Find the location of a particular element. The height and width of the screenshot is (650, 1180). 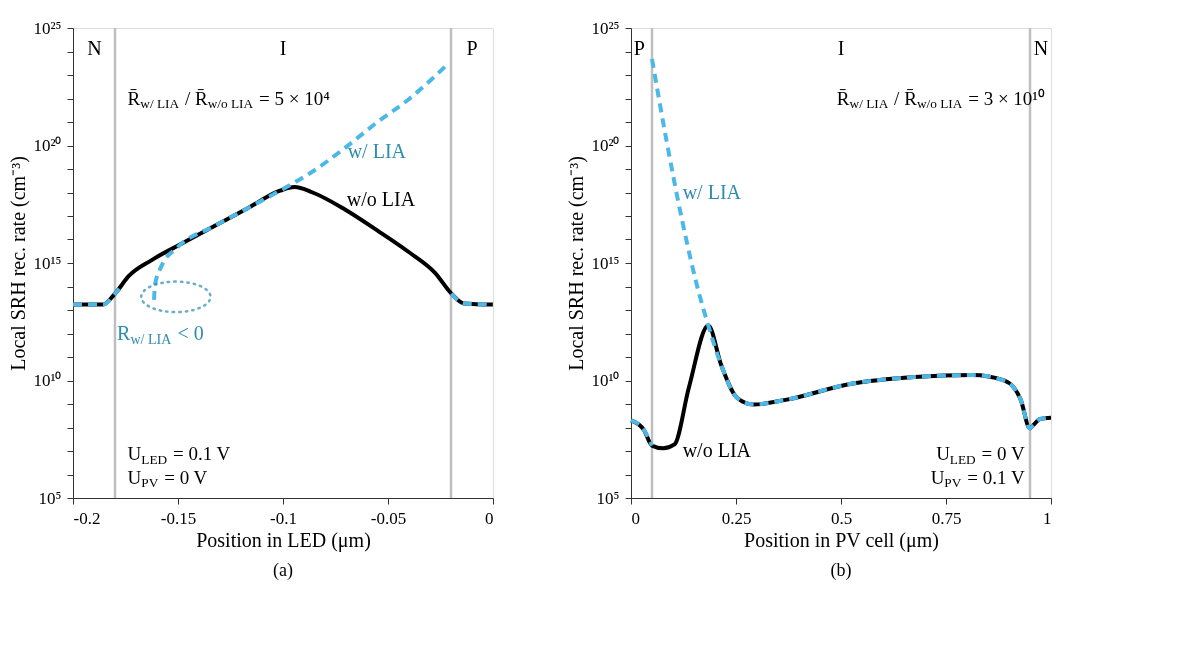

x-tick-label: -0.1 is located at coordinates (283, 518).